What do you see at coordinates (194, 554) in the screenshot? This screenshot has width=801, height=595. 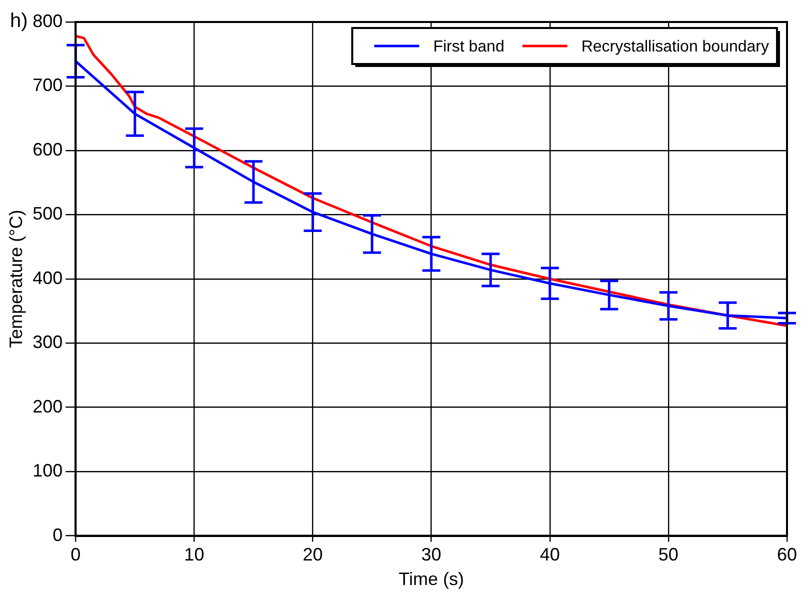 I see `x-tick-label: 10` at bounding box center [194, 554].